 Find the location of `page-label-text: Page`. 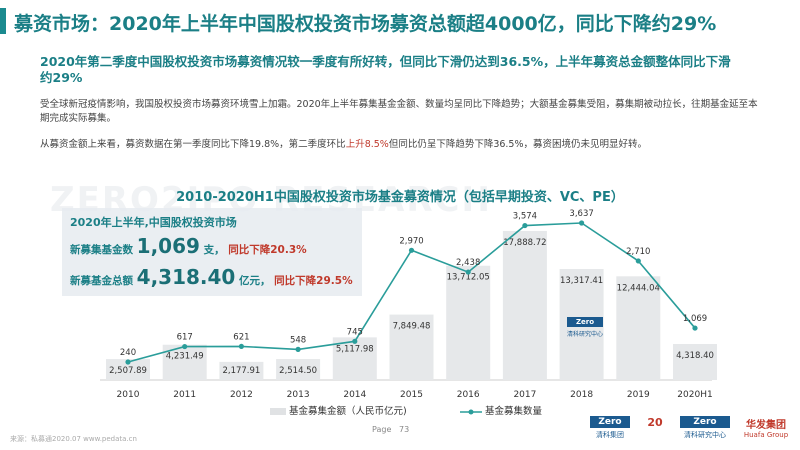

page-label-text: Page is located at coordinates (382, 429).